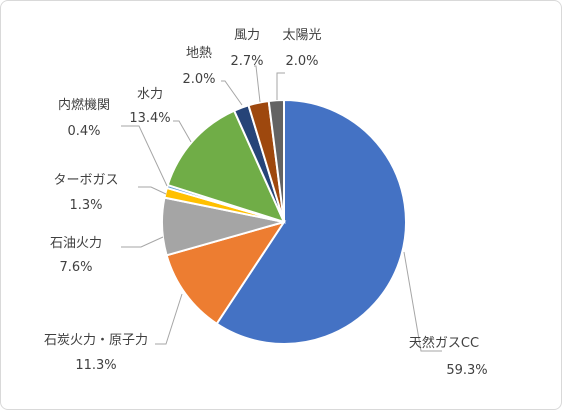 The width and height of the screenshot is (562, 411). Describe the element at coordinates (150, 94) in the screenshot. I see `slice-label-6: 水力` at that location.